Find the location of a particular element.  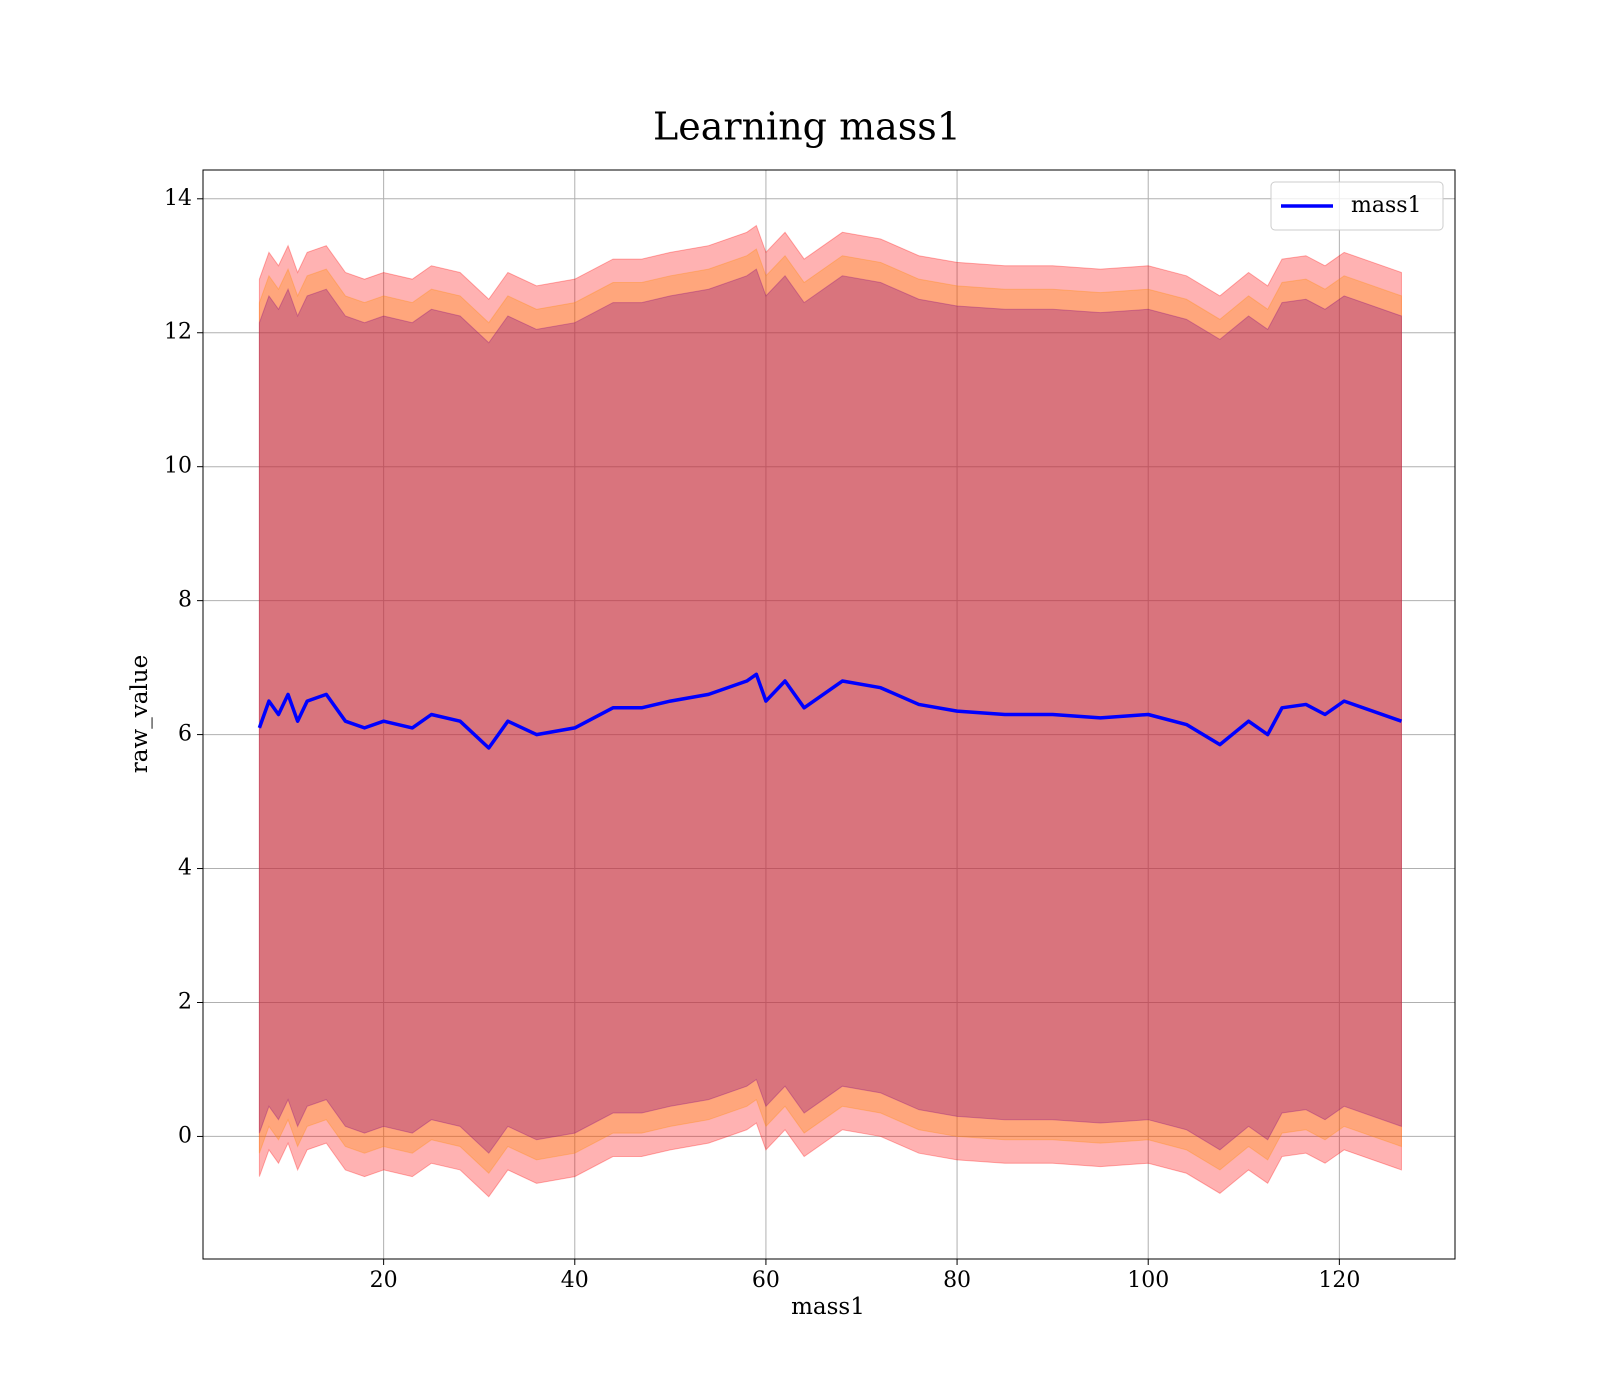

y-tick-label: 14 is located at coordinates (178, 198).